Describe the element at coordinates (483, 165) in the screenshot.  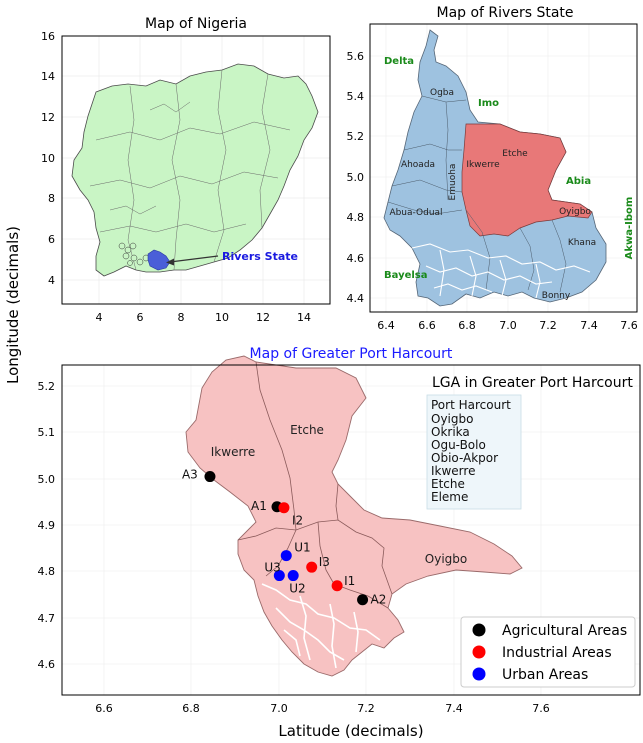
I see `lga-label-ikwerre: Ikwerre` at that location.